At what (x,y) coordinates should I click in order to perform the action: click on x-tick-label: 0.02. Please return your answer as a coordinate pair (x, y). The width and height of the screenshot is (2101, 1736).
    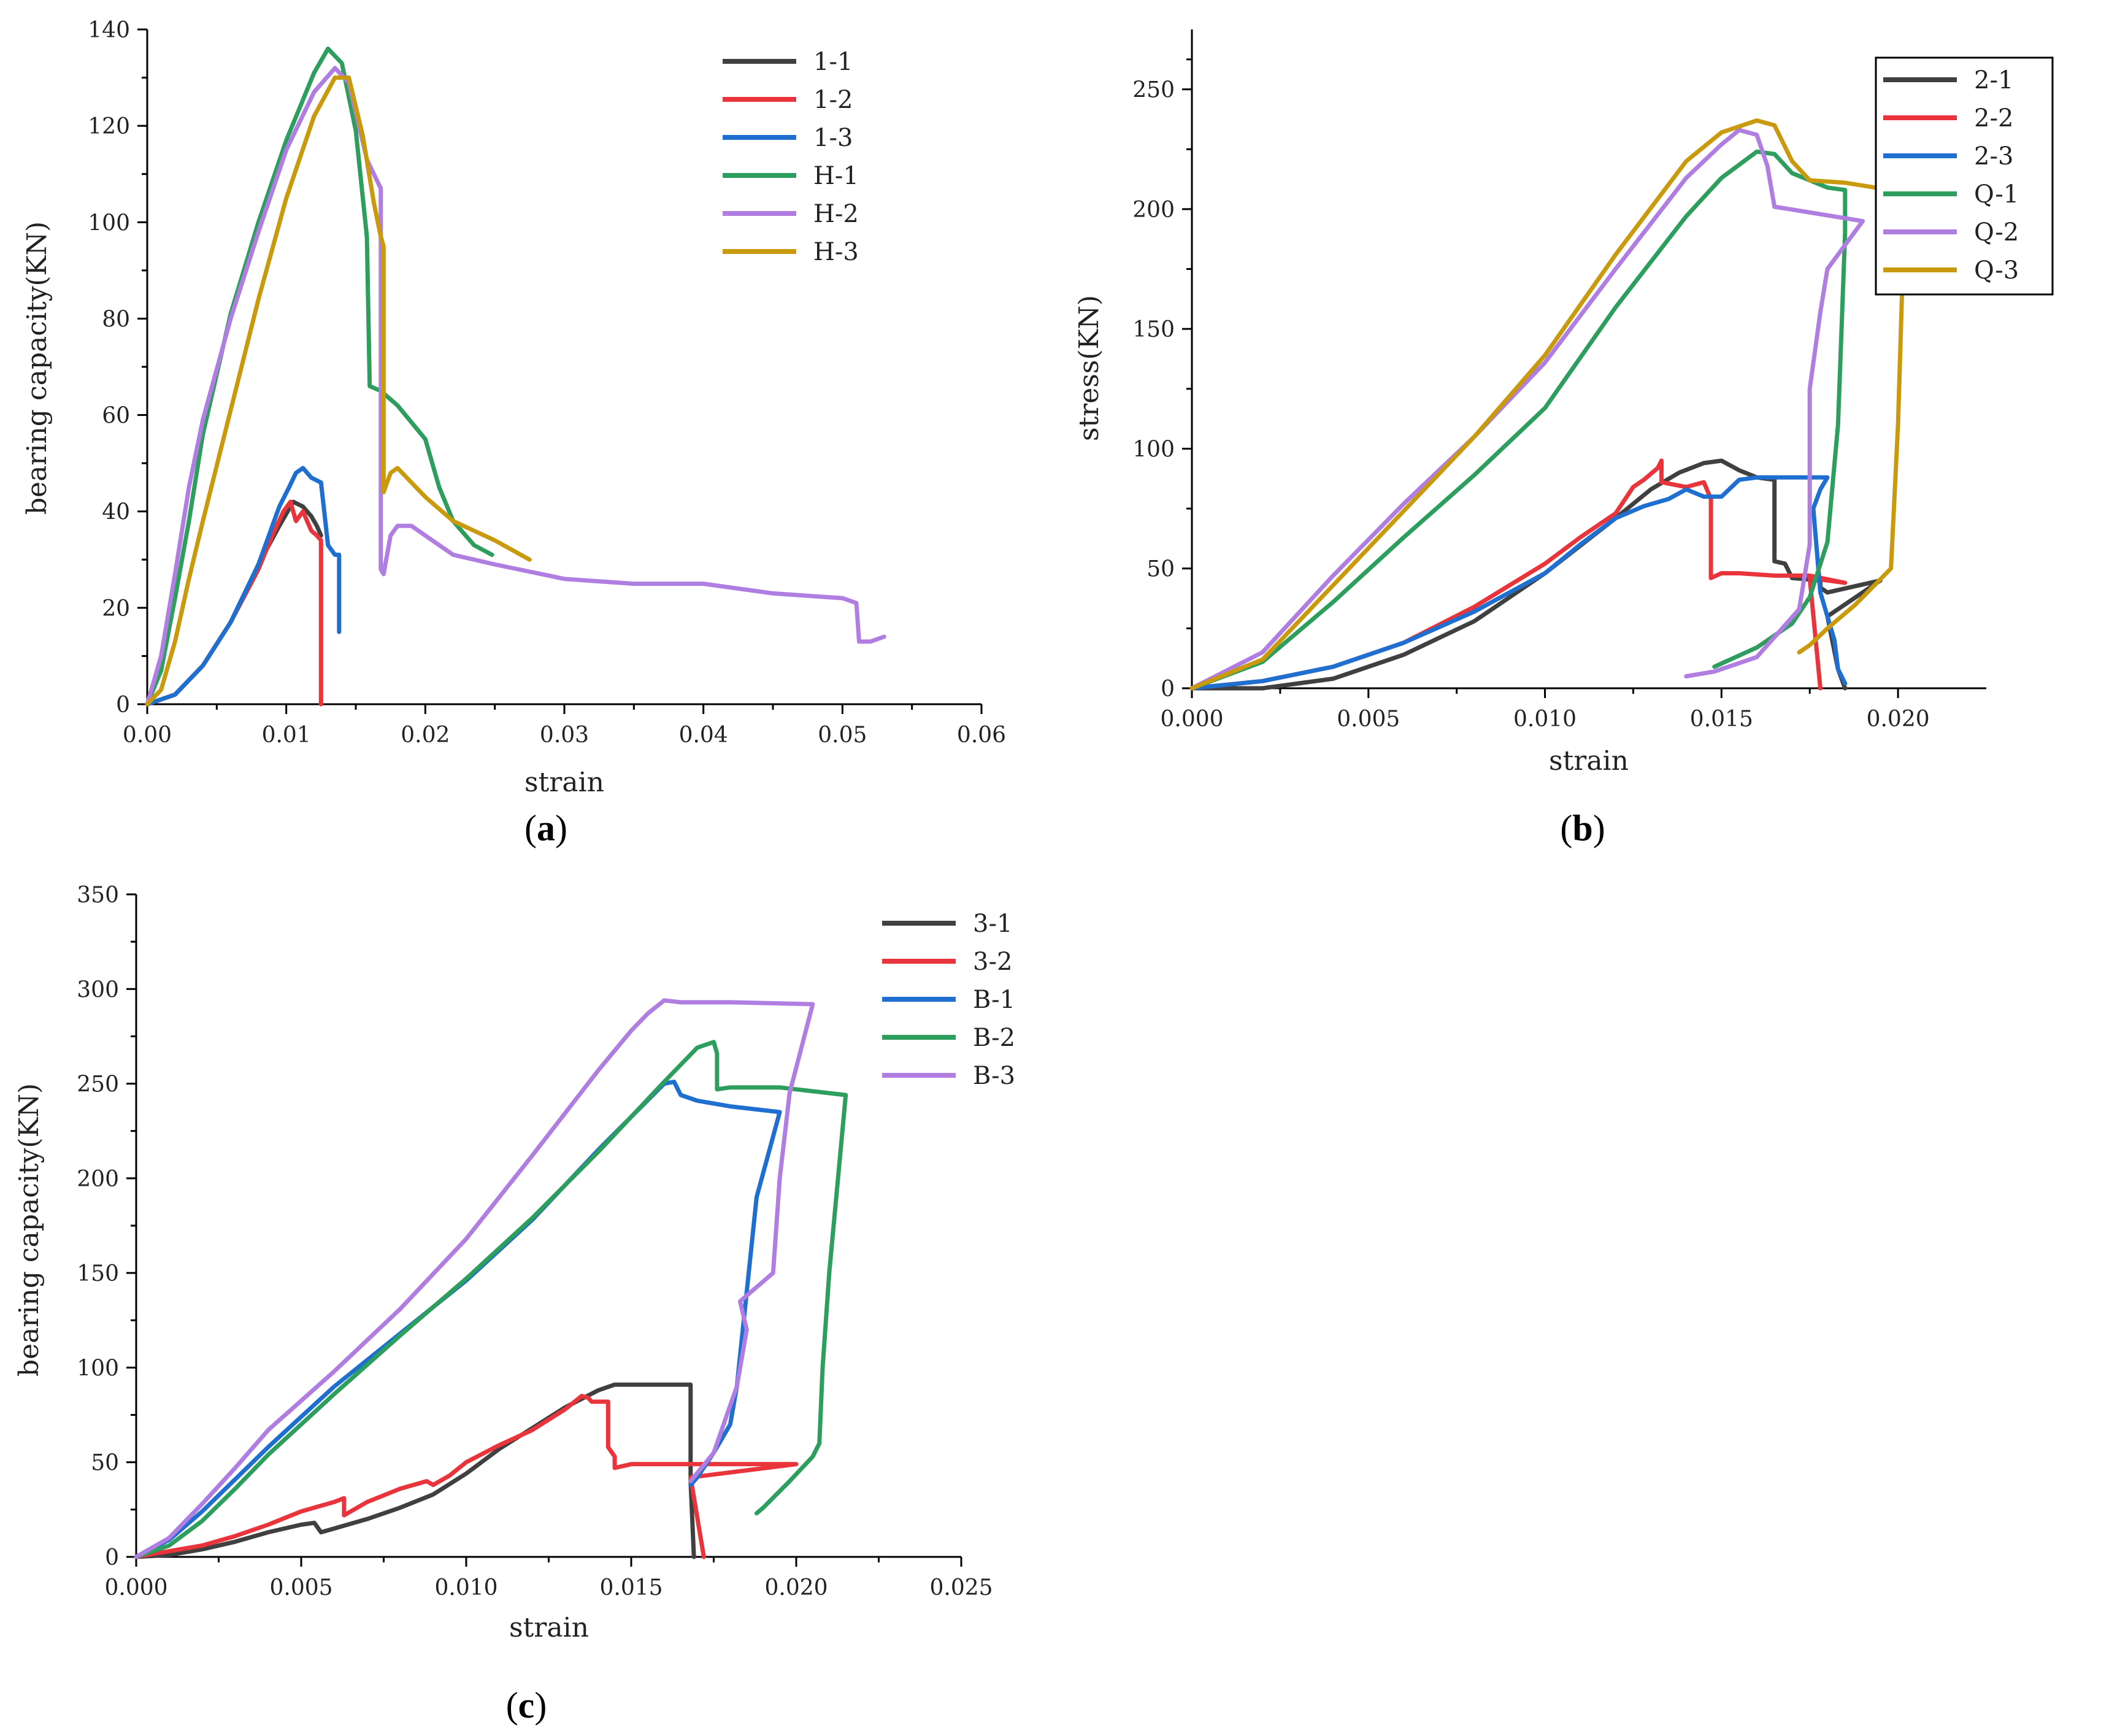
    Looking at the image, I should click on (425, 736).